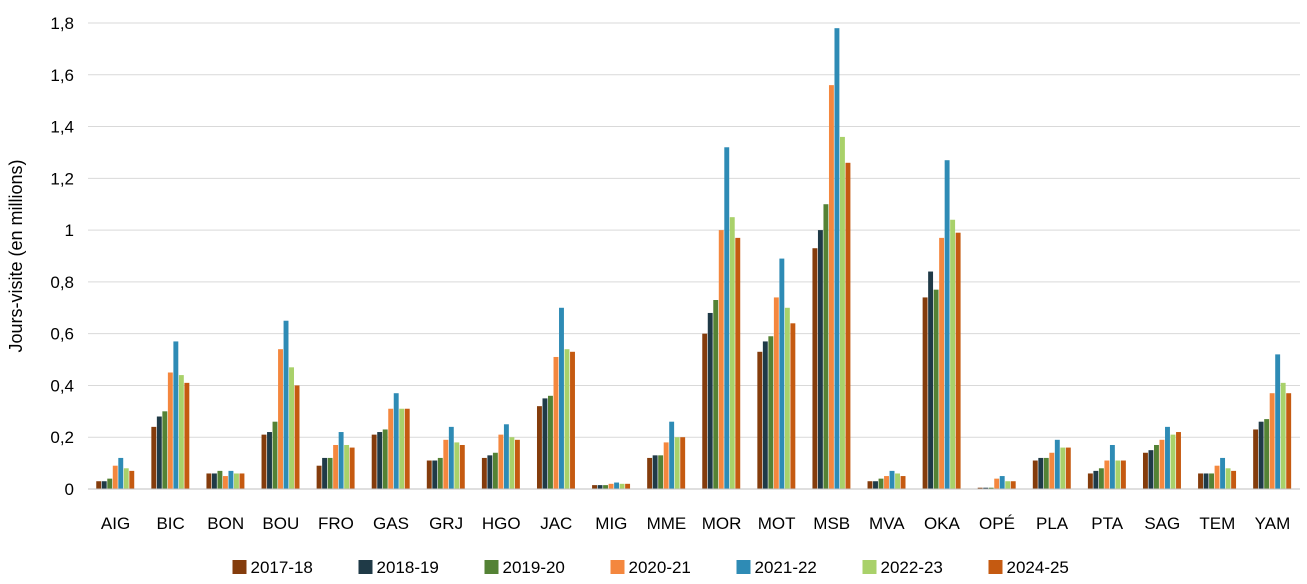 The width and height of the screenshot is (1307, 584). Describe the element at coordinates (501, 523) in the screenshot. I see `x-tick-label: HGO` at that location.